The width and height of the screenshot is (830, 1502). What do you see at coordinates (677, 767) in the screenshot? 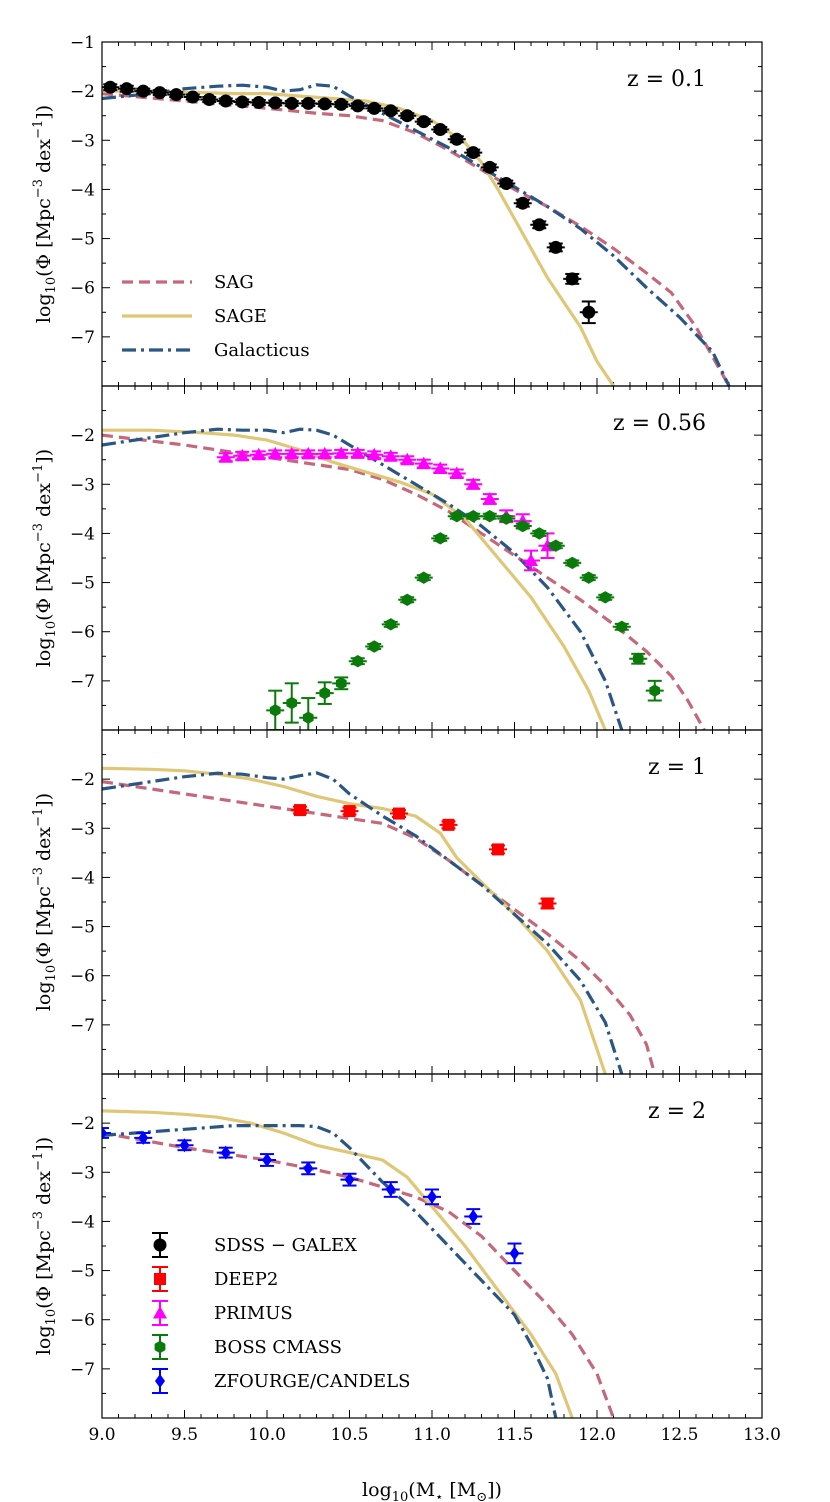
I see `redshift-label: z = 1` at bounding box center [677, 767].